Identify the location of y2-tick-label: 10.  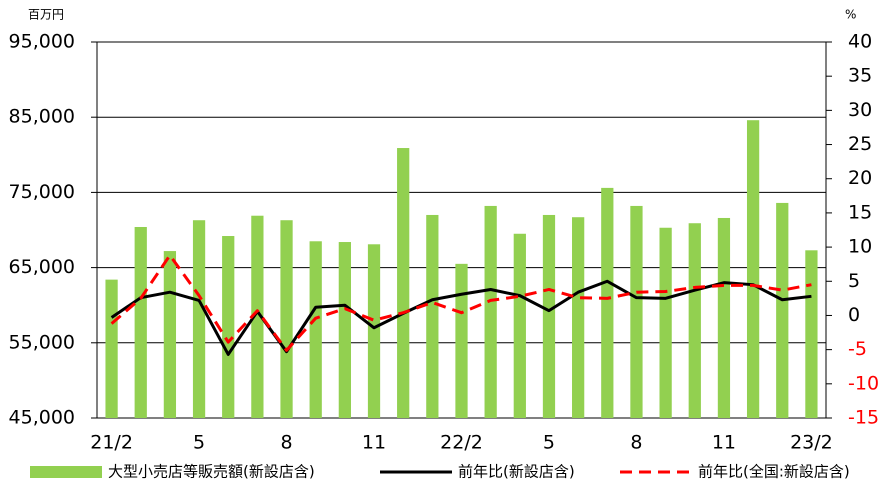
(860, 247).